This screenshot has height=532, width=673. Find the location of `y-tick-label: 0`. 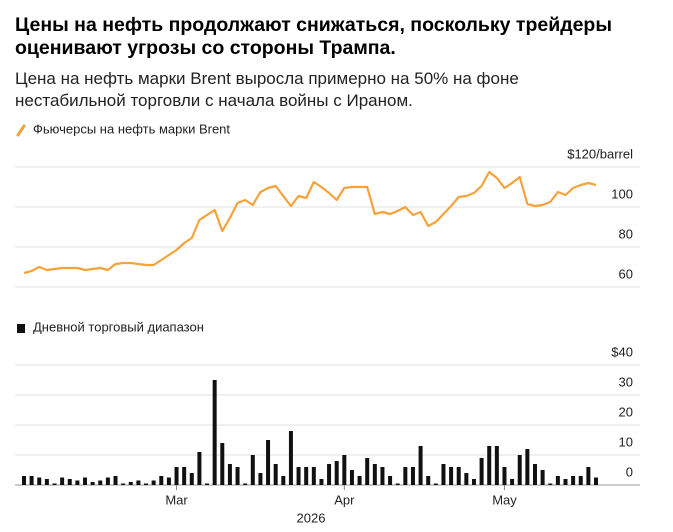

y-tick-label: 0 is located at coordinates (629, 471).